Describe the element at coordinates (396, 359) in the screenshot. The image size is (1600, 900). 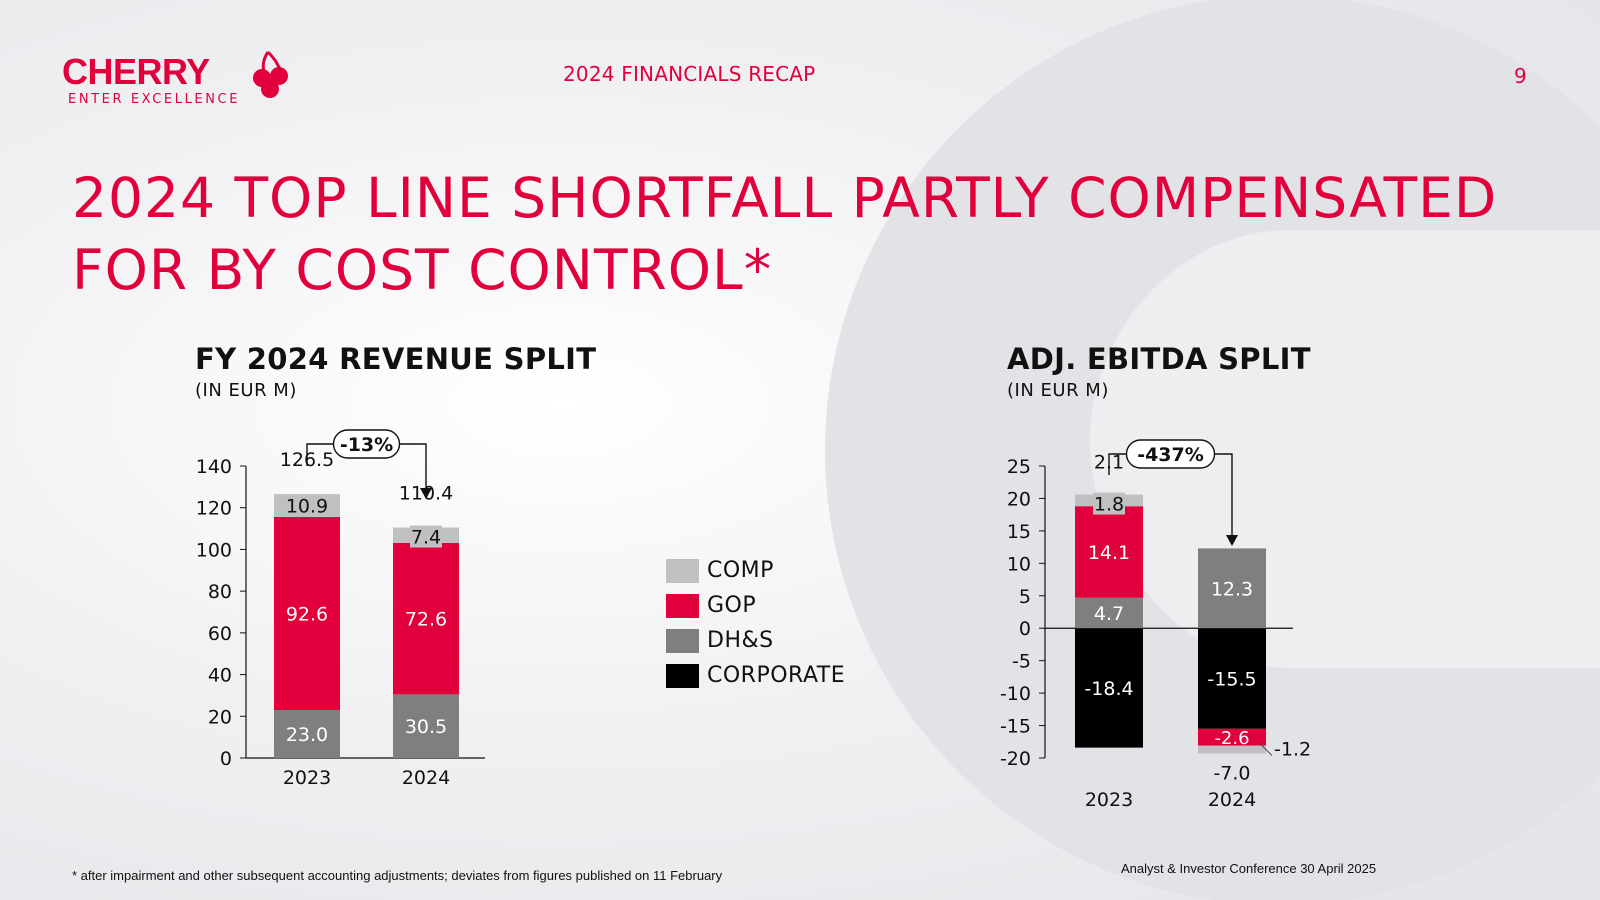
I see `revenue-chart-title: FY 2024 REVENUE SPLIT` at that location.